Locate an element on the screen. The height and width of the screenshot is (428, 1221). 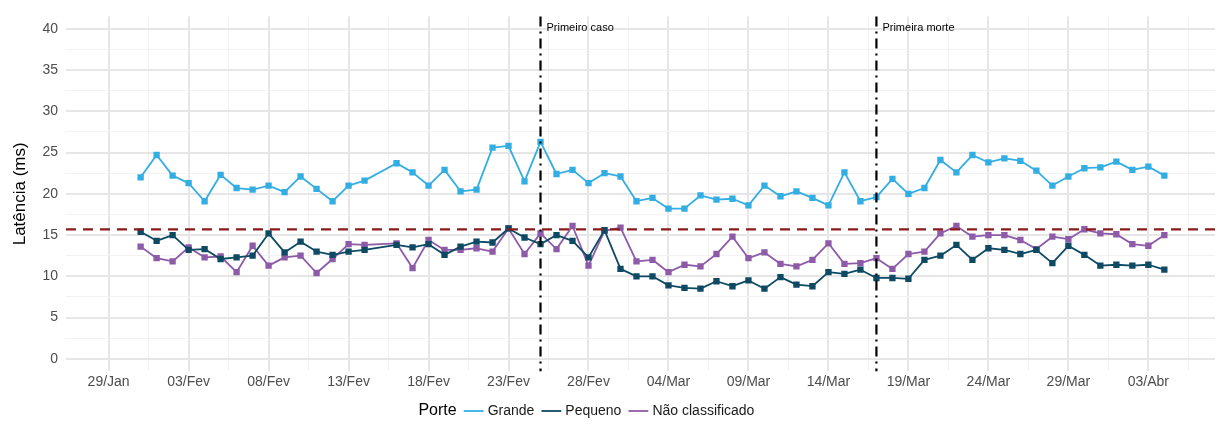
y-tick-label: 35 is located at coordinates (50, 68).